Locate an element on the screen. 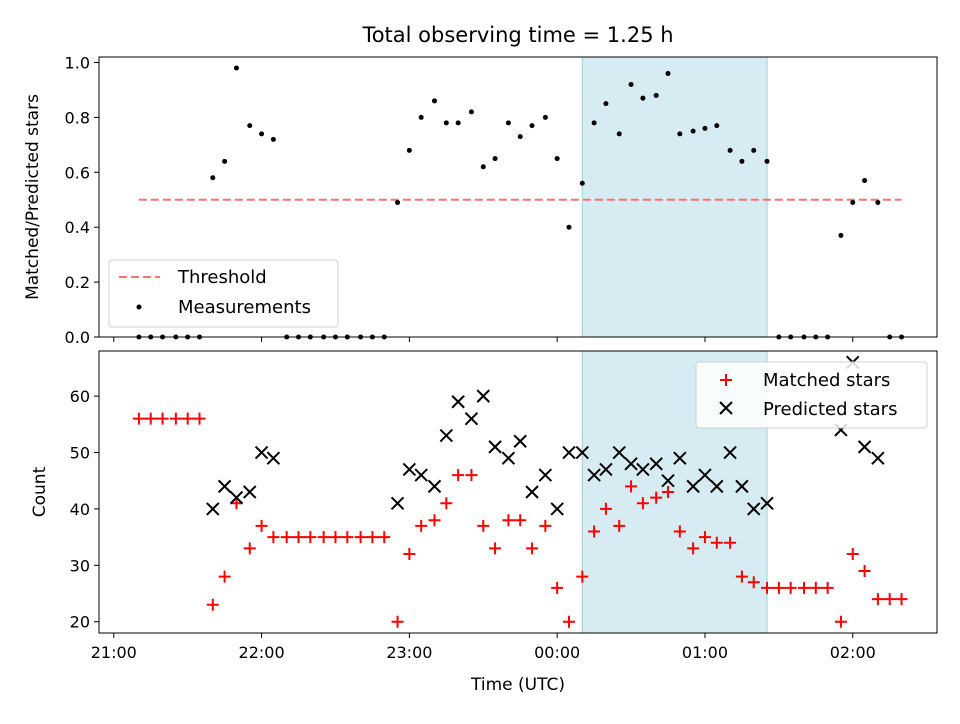  y-tick-label: 0.8 is located at coordinates (77, 117).